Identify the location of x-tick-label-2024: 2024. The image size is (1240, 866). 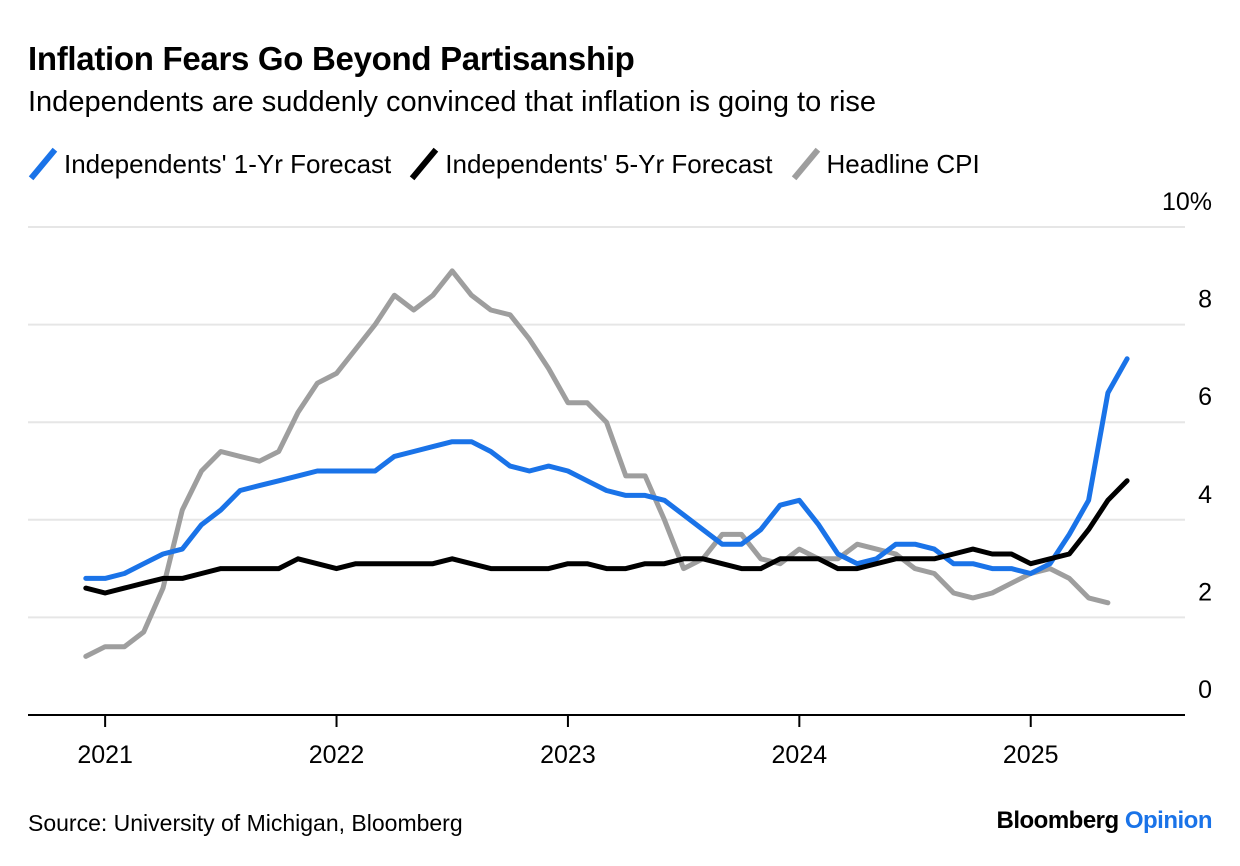
(800, 755).